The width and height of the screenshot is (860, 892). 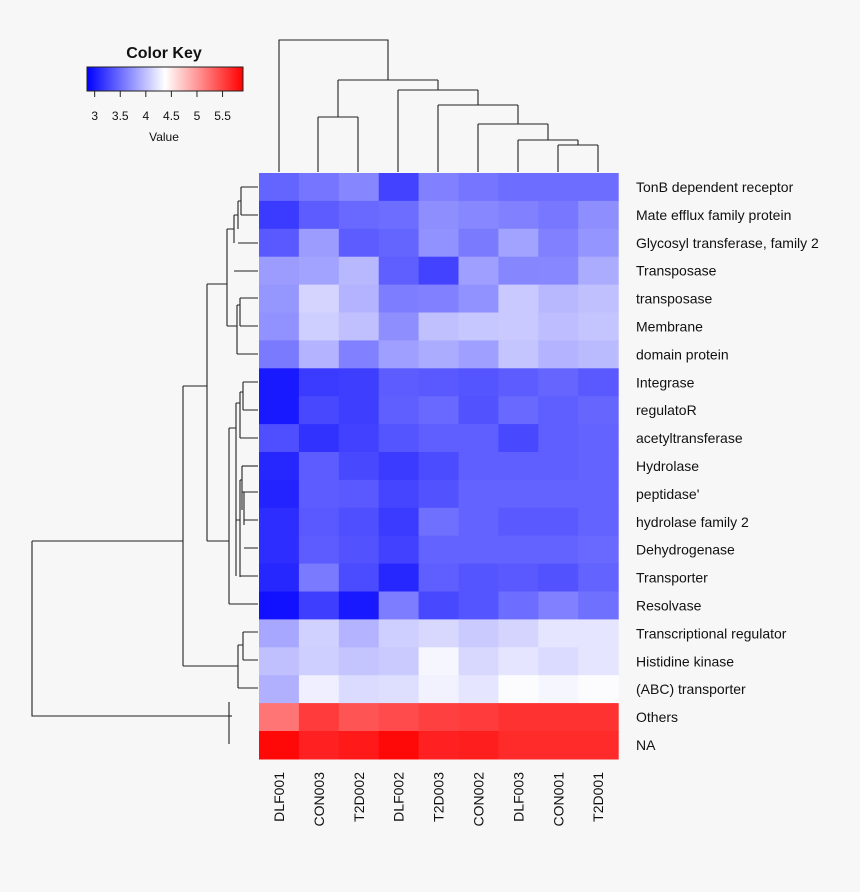 I want to click on row-label: acetyltransferase, so click(x=689, y=438).